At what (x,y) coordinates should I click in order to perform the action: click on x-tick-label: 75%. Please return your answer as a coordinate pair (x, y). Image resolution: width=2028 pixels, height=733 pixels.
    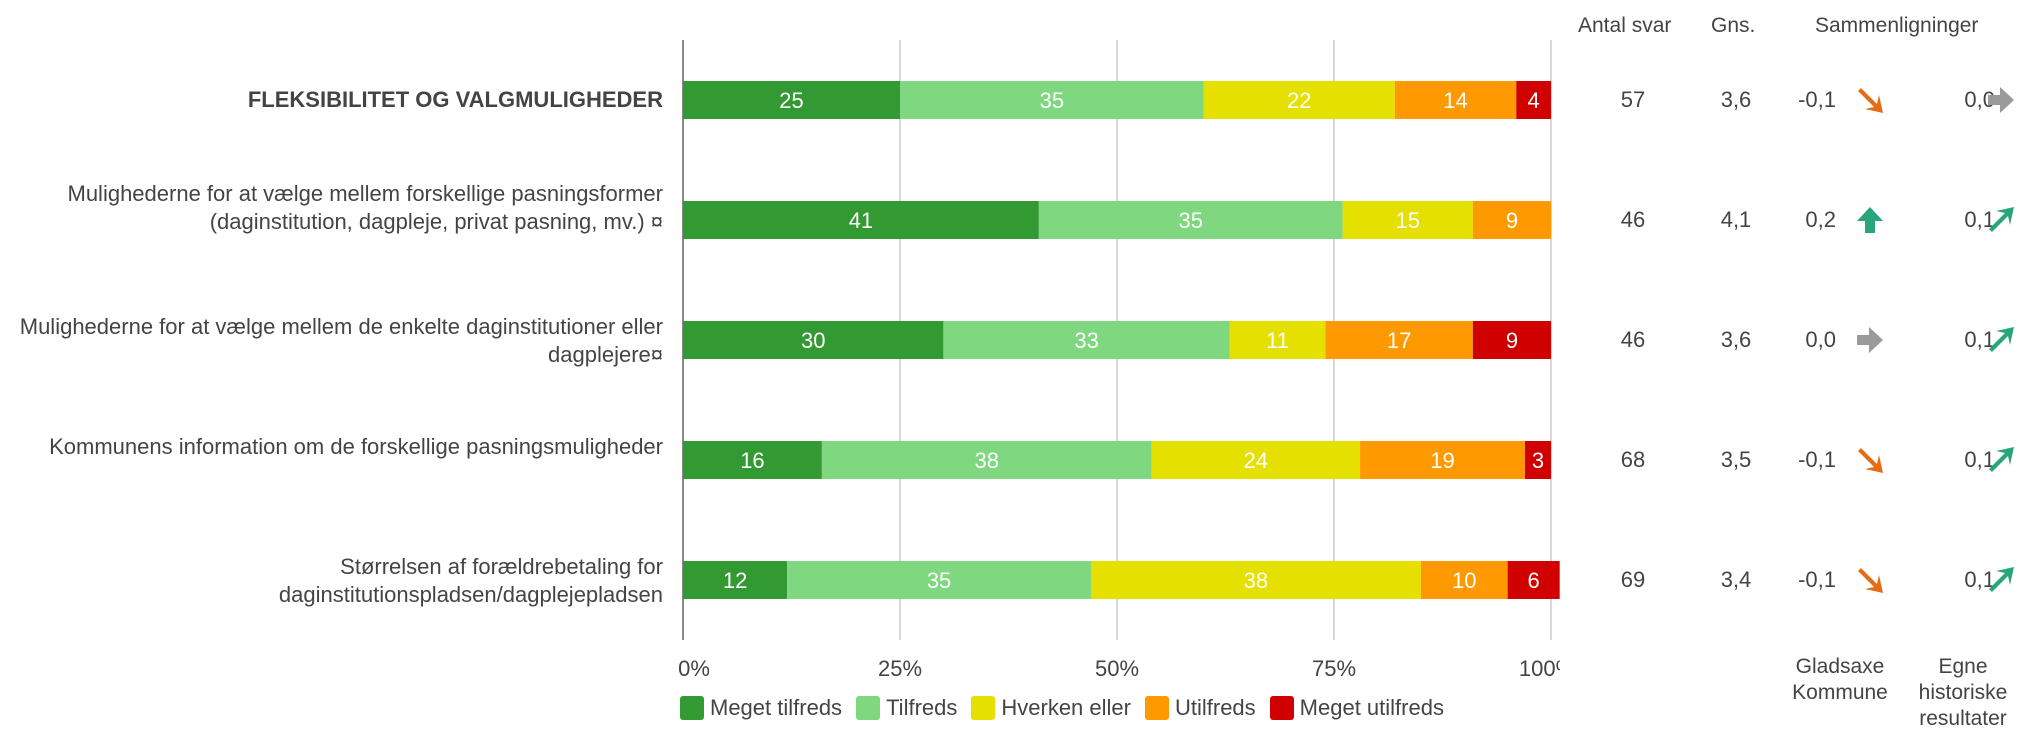
    Looking at the image, I should click on (1334, 668).